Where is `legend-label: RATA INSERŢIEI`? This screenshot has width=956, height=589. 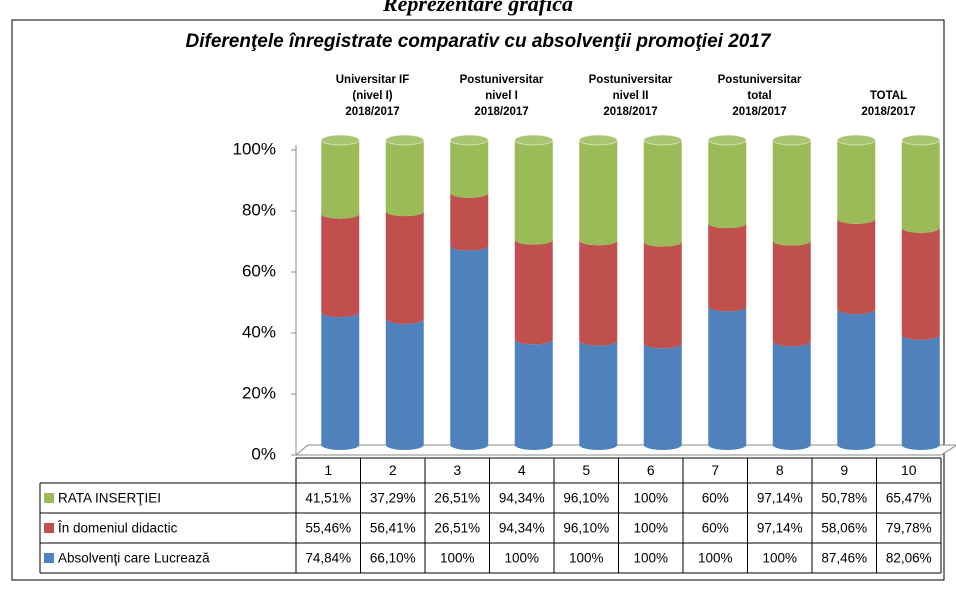 legend-label: RATA INSERŢIEI is located at coordinates (109, 498).